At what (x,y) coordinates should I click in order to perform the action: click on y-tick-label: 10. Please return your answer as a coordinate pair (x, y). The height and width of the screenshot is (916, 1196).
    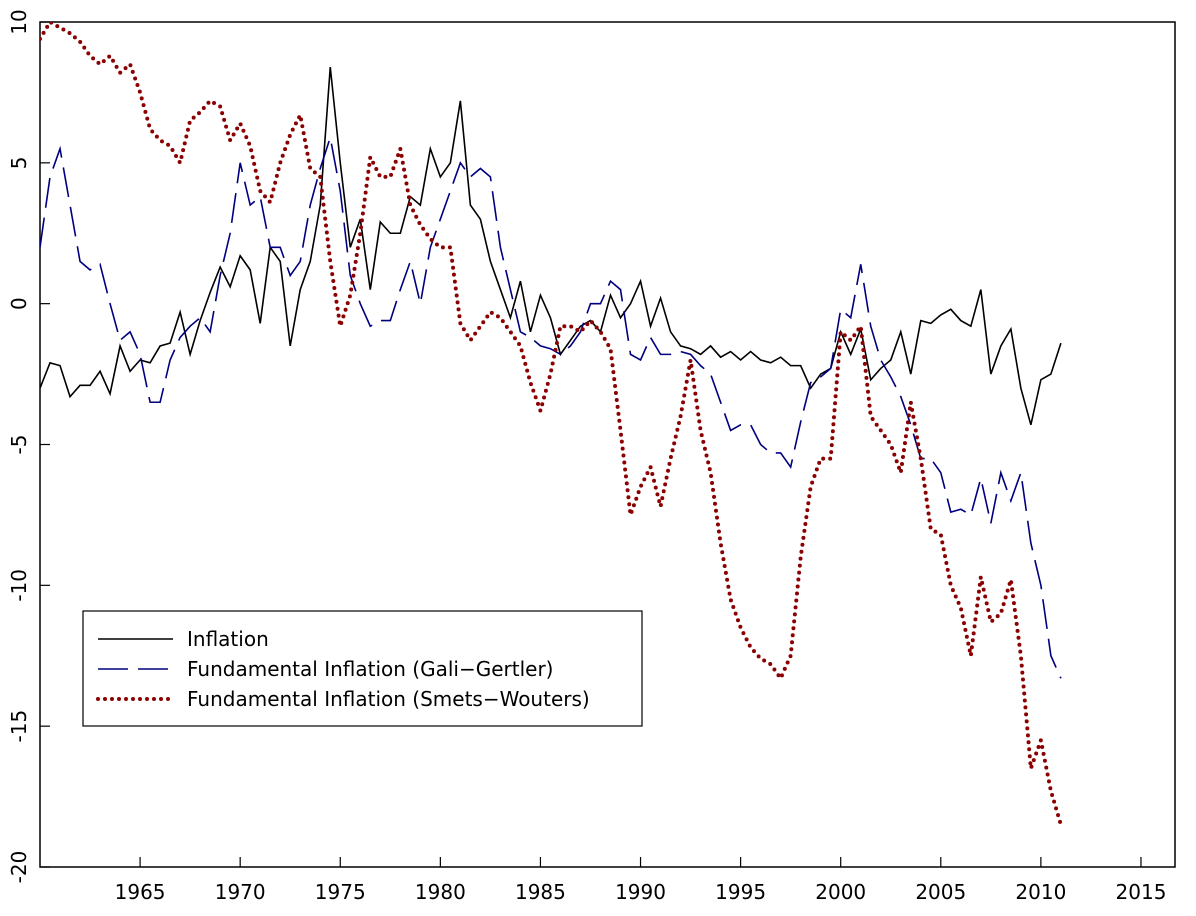
    Looking at the image, I should click on (19, 21).